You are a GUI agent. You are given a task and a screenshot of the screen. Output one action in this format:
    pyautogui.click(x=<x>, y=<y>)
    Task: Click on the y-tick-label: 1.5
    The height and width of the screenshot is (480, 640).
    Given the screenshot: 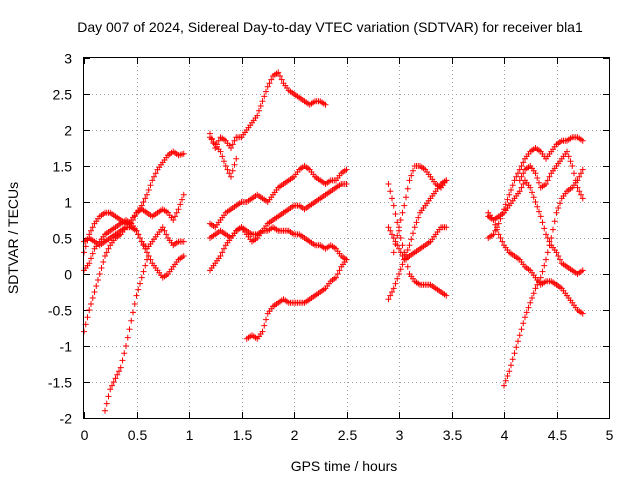 What is the action you would take?
    pyautogui.click(x=63, y=167)
    